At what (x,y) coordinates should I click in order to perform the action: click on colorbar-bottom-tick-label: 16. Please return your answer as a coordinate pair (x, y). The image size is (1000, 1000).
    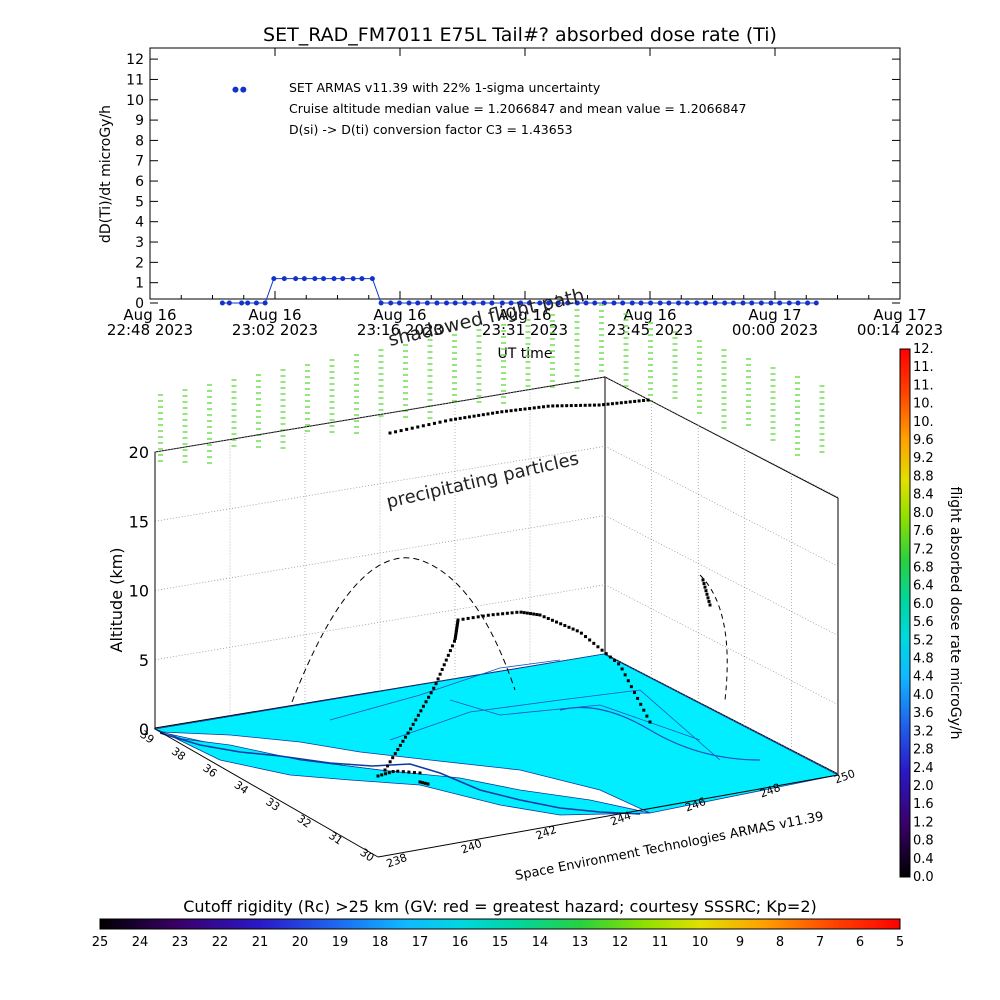
    Looking at the image, I should click on (460, 942).